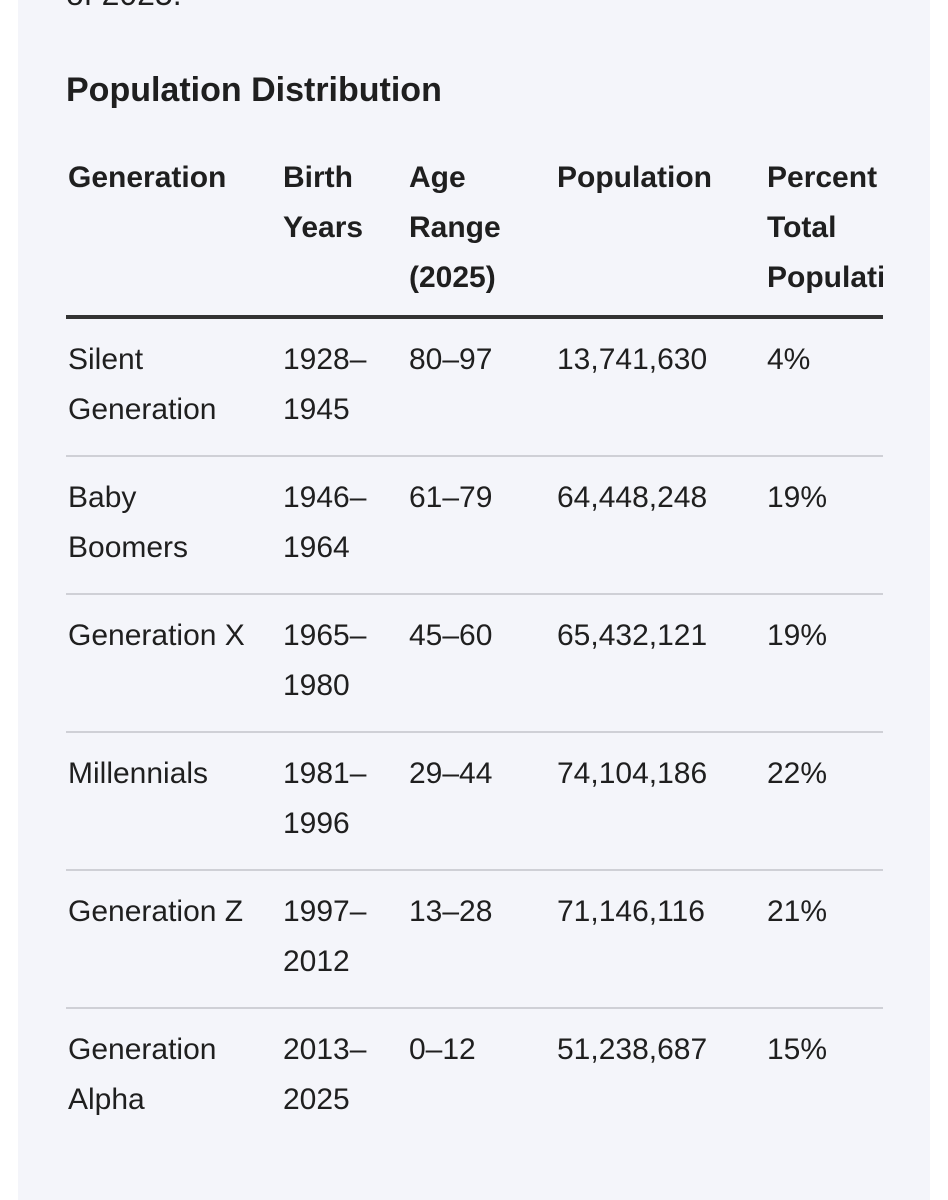 The width and height of the screenshot is (948, 1200). I want to click on table-cell: 74,104,186, so click(660, 801).